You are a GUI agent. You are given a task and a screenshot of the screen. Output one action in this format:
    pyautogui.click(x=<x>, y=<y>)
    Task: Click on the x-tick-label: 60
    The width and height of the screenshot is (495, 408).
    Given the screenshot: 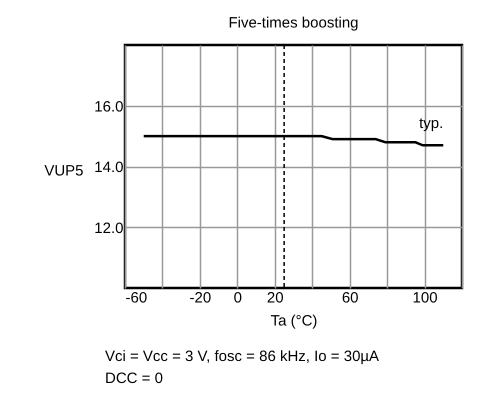 What is the action you would take?
    pyautogui.click(x=350, y=298)
    